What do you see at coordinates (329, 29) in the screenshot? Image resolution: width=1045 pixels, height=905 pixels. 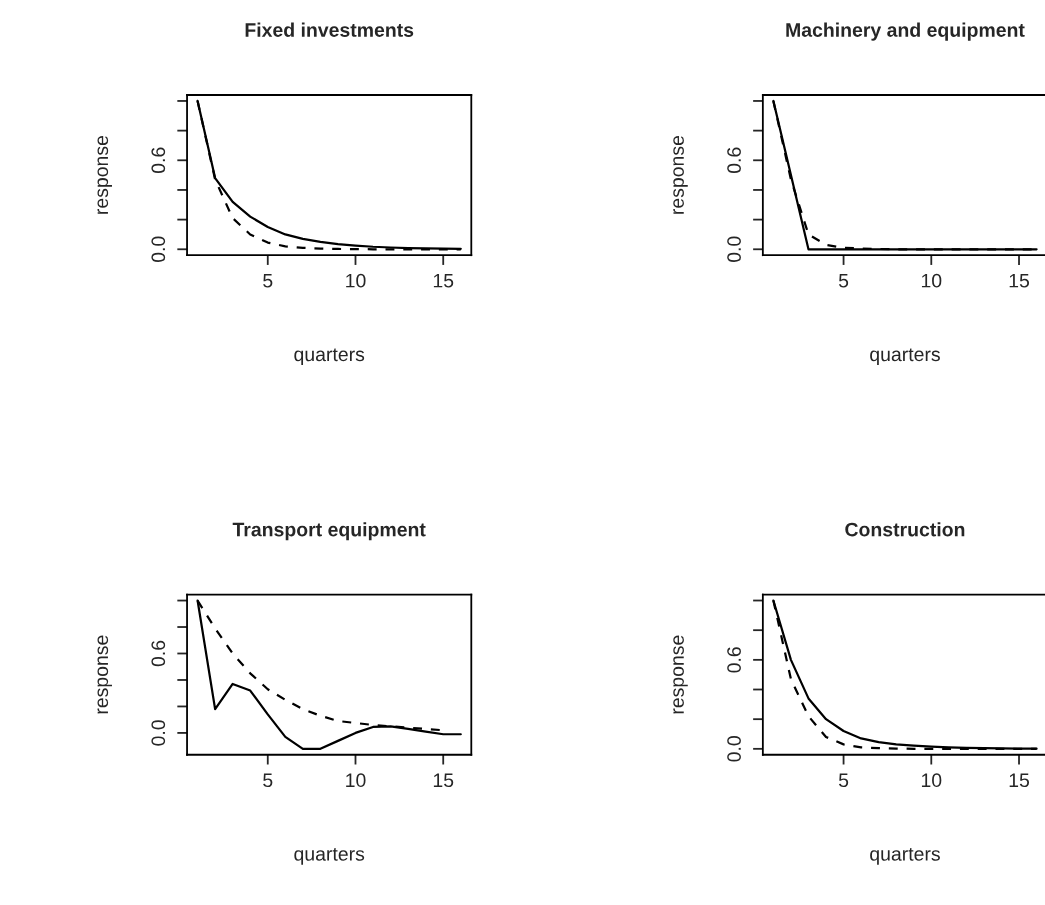 I see `chart-title: Fixed investments` at bounding box center [329, 29].